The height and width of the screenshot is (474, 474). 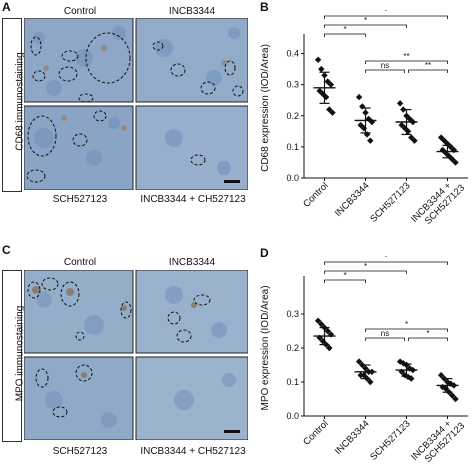 What do you see at coordinates (80, 11) in the screenshot?
I see `header-control-a: Control` at bounding box center [80, 11].